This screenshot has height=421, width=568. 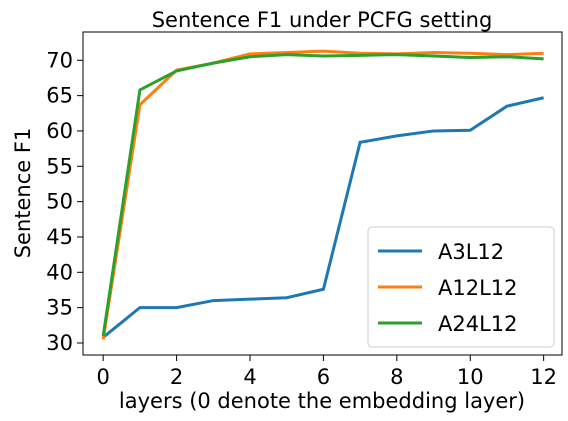 What do you see at coordinates (59, 131) in the screenshot?
I see `y-tick-label: 60` at bounding box center [59, 131].